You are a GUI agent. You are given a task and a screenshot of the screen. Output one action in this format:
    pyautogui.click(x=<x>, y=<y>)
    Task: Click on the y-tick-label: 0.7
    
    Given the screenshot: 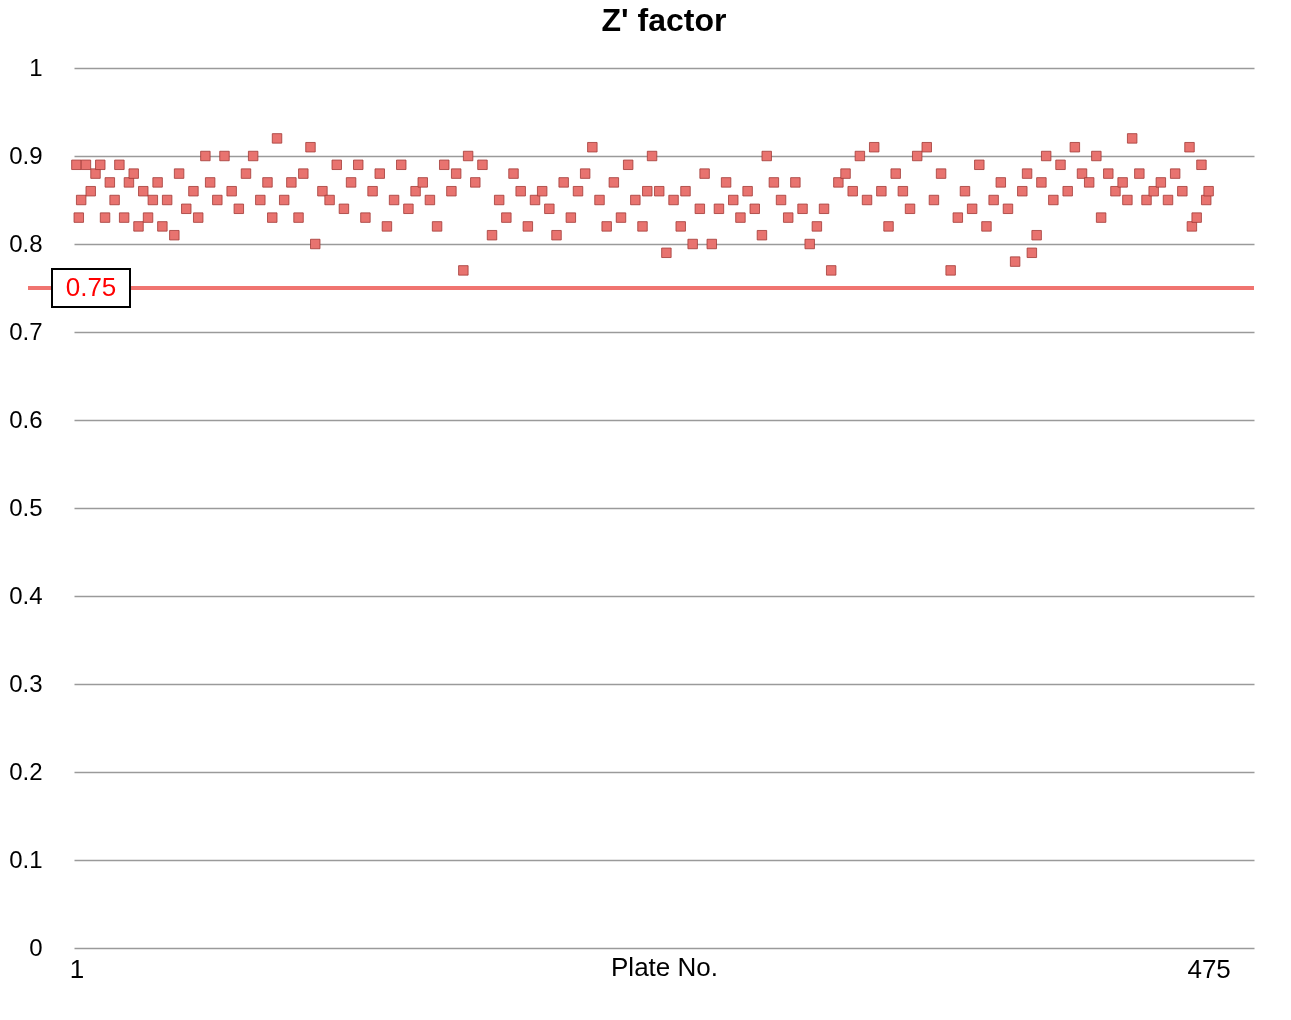 What is the action you would take?
    pyautogui.click(x=26, y=331)
    